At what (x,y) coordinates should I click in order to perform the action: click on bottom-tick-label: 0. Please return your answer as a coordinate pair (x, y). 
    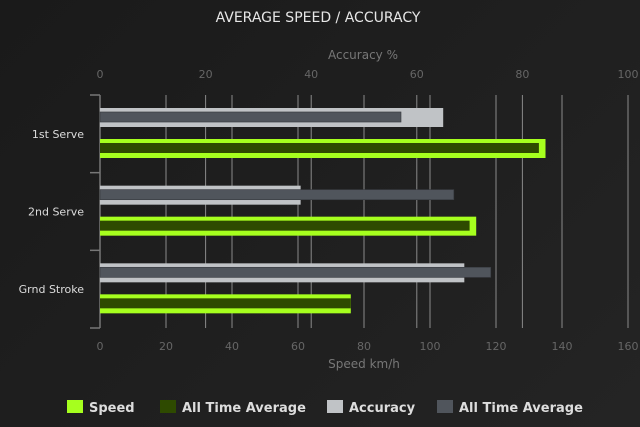
    Looking at the image, I should click on (100, 346).